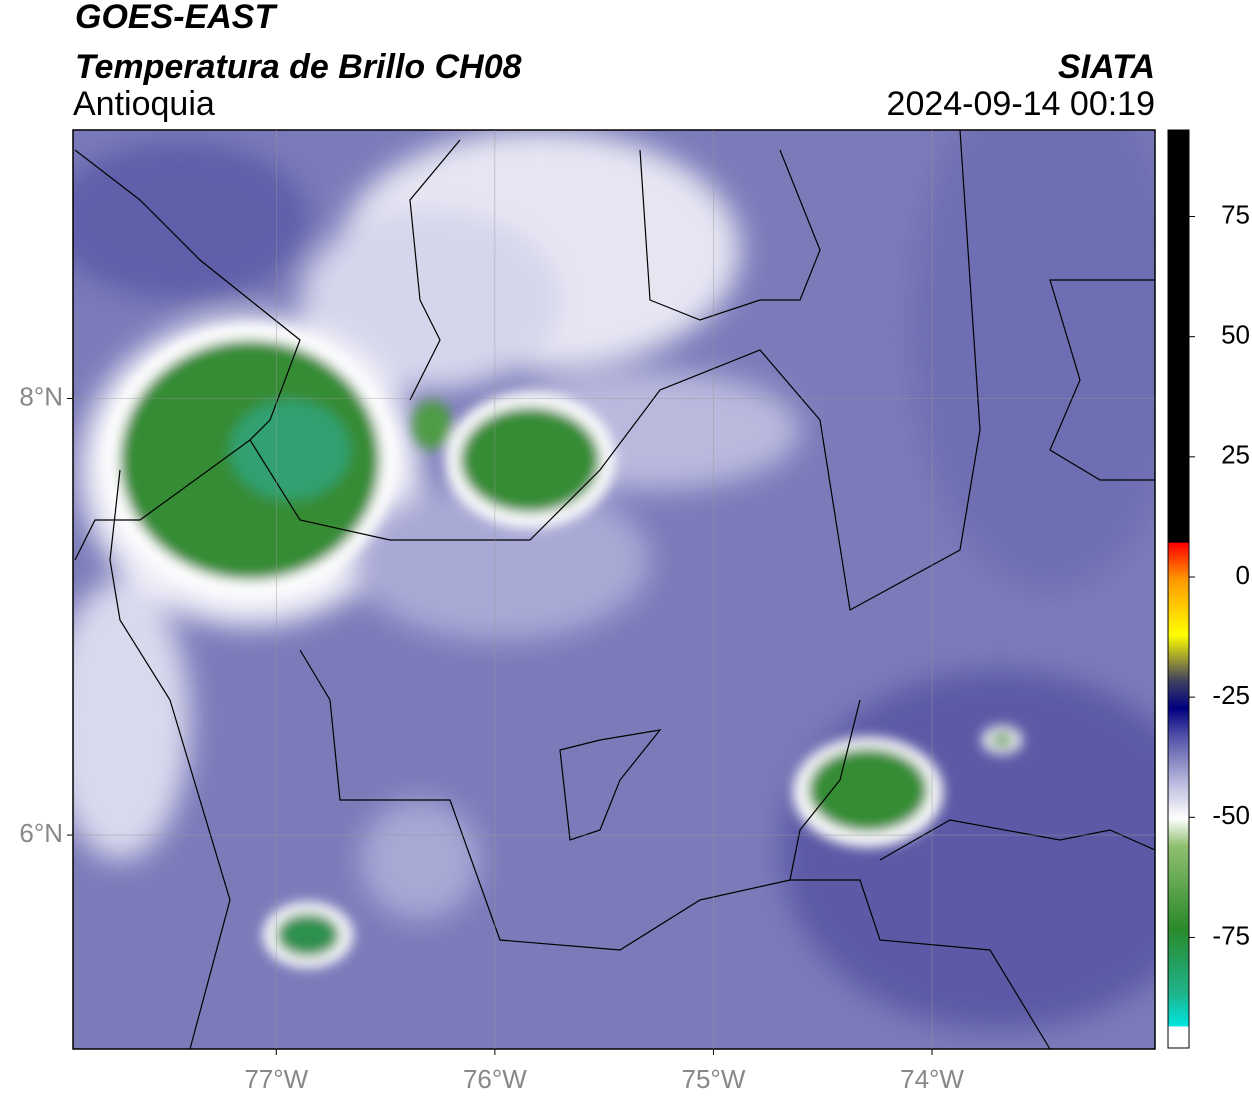 This screenshot has height=1099, width=1252. I want to click on x-tick-label: 77°W, so click(276, 1079).